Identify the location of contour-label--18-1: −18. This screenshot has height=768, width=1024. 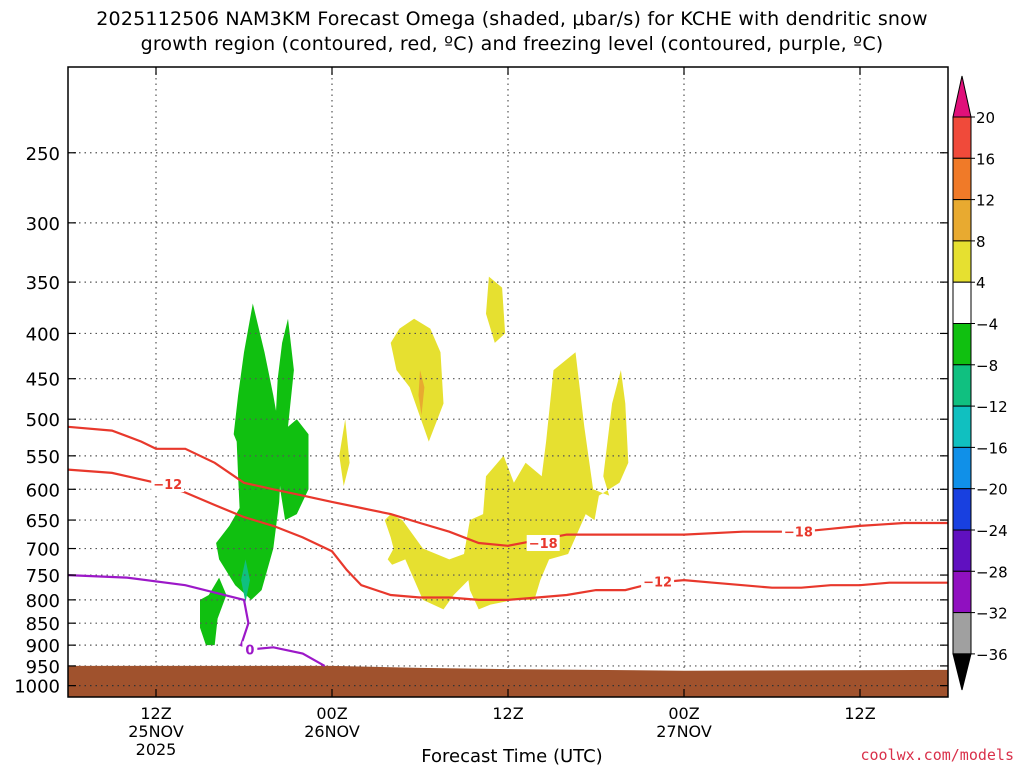
(798, 533).